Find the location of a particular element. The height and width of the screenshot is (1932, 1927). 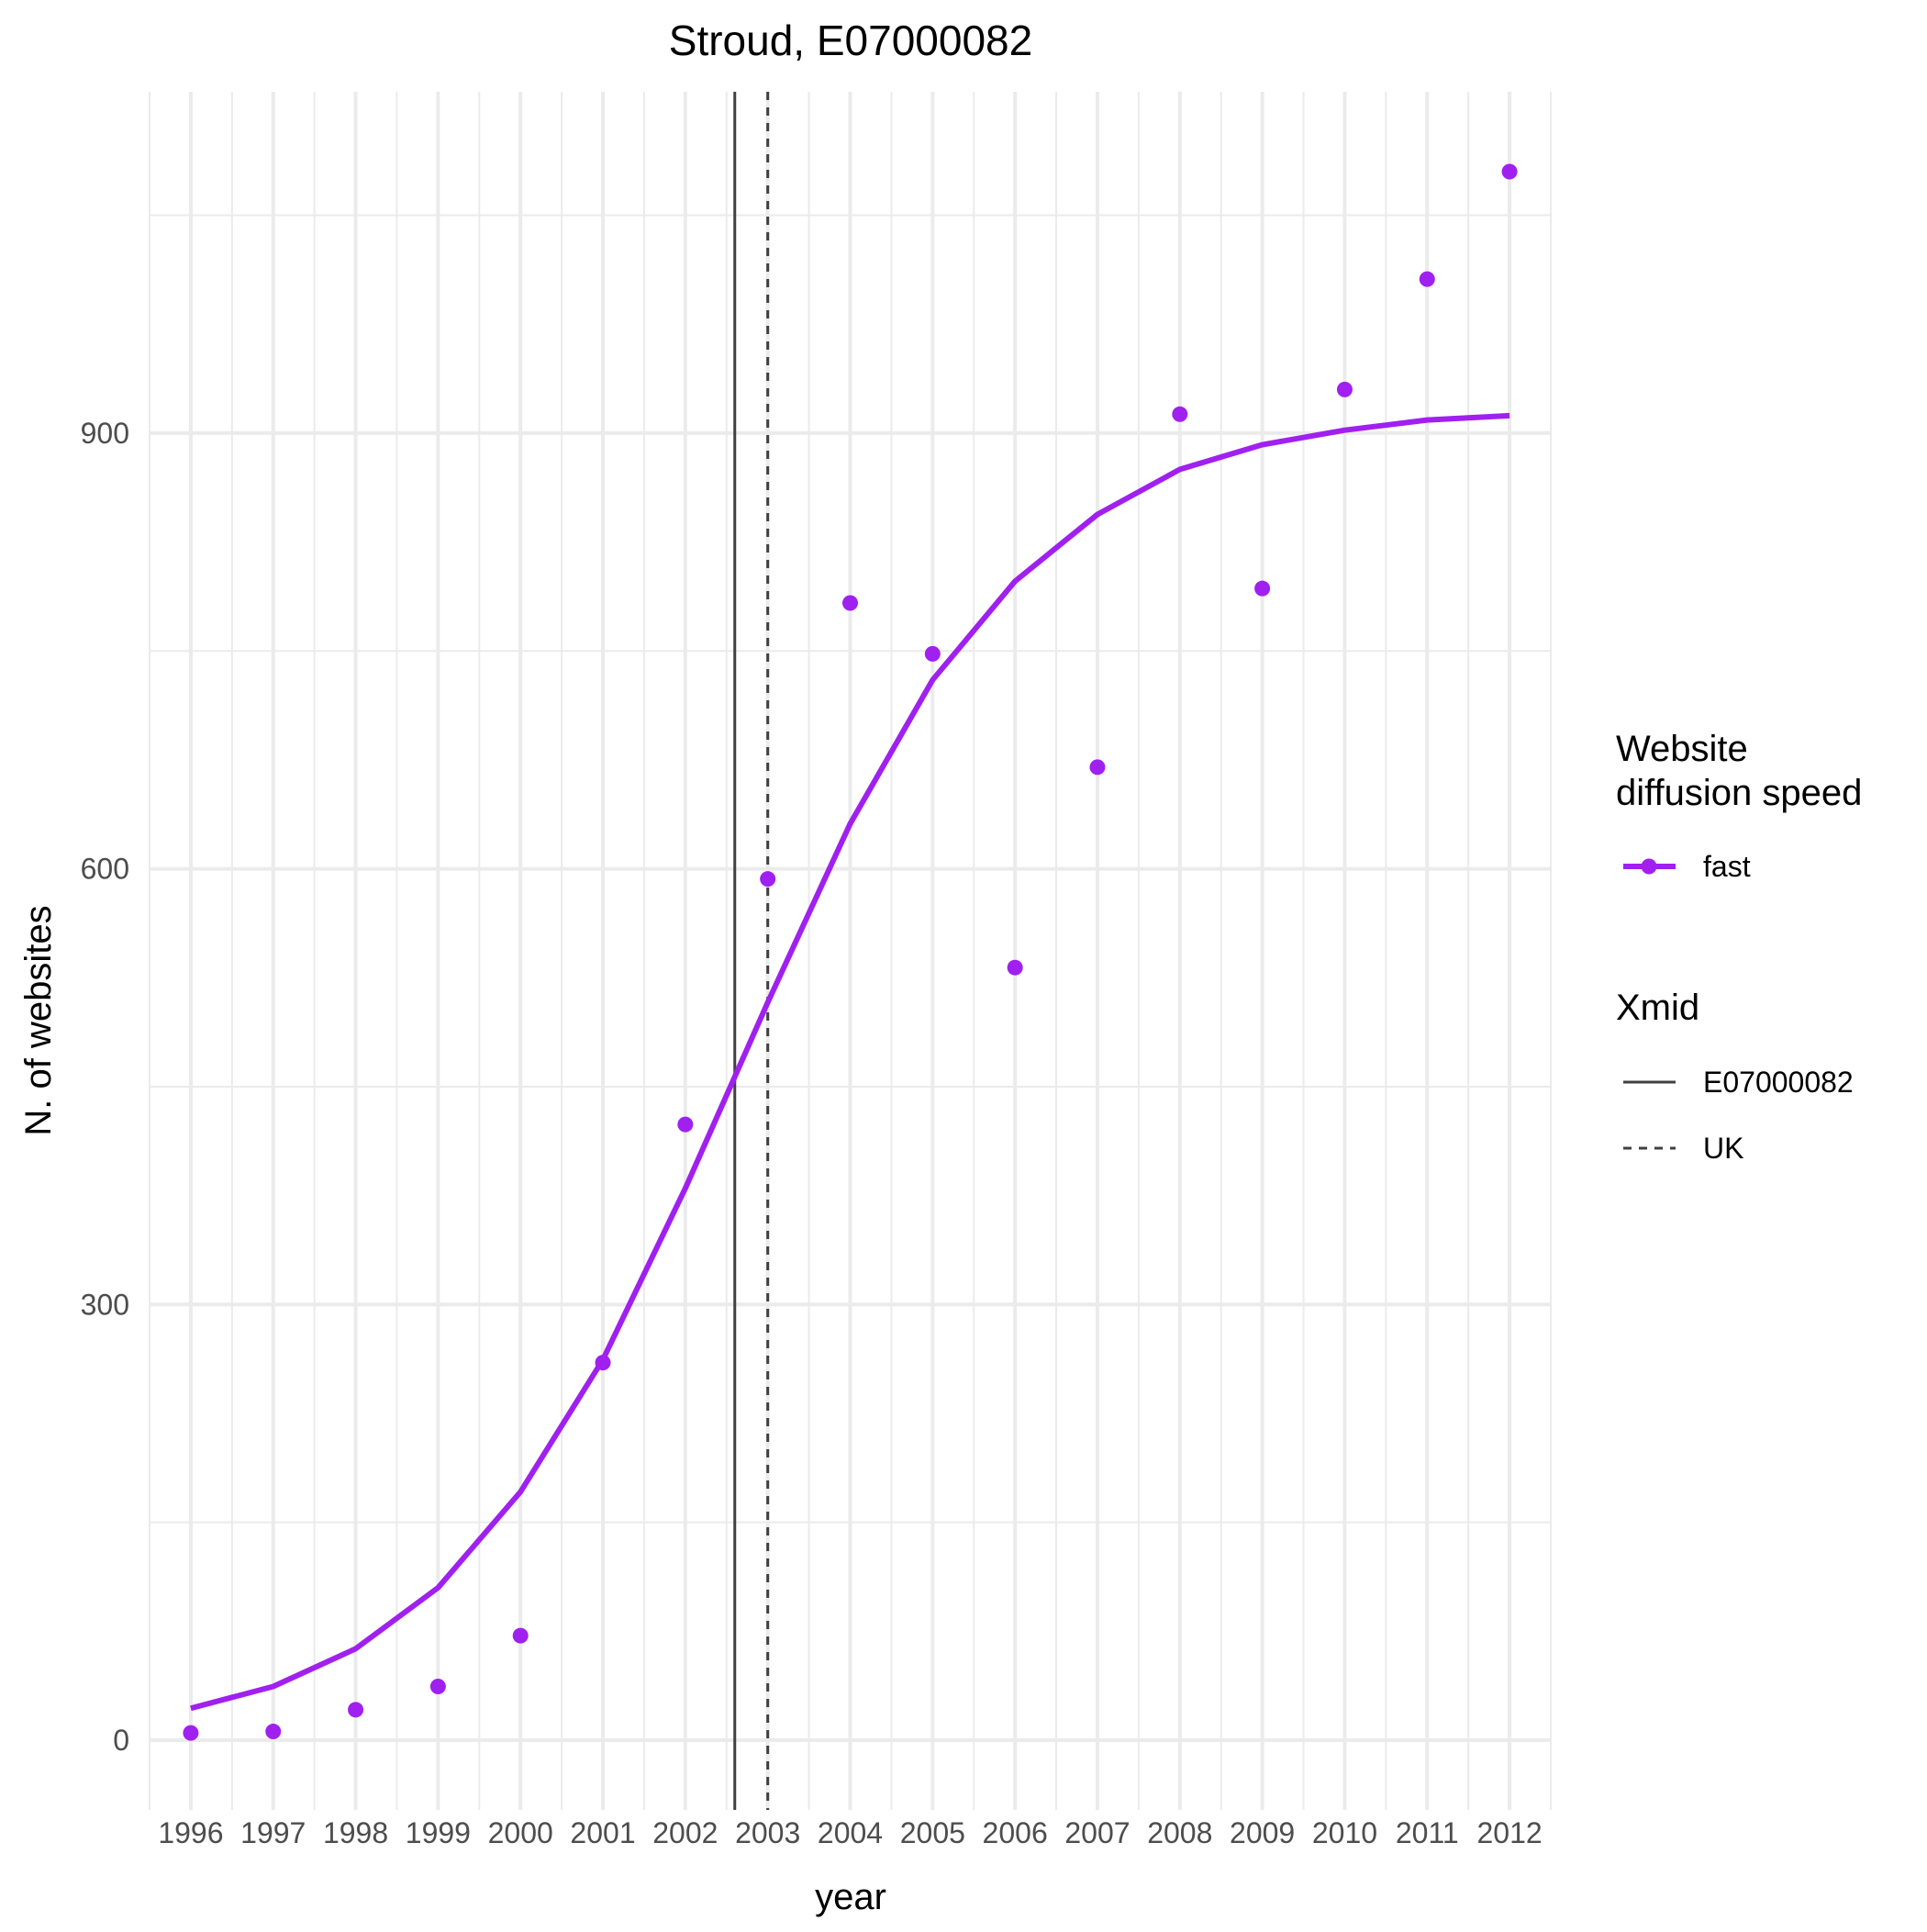

data-point-2002 is located at coordinates (685, 1124).